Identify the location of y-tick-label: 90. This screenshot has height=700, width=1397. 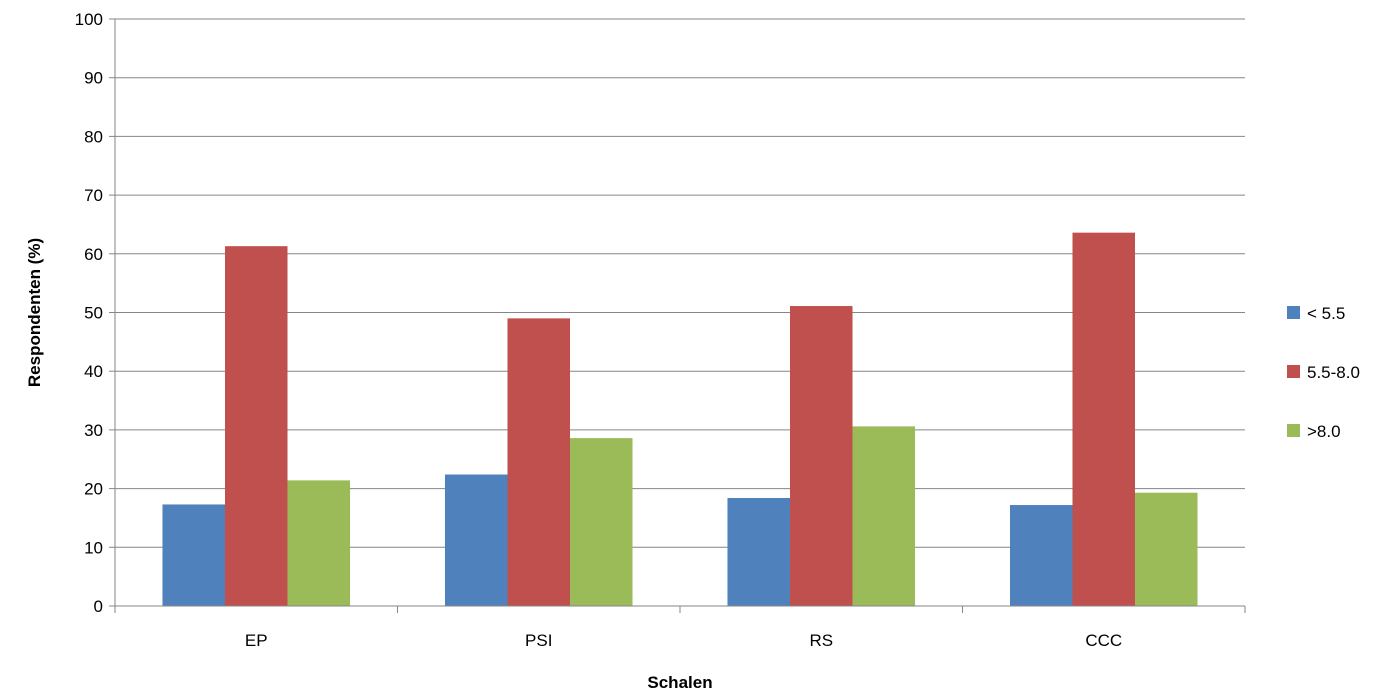
(93, 78).